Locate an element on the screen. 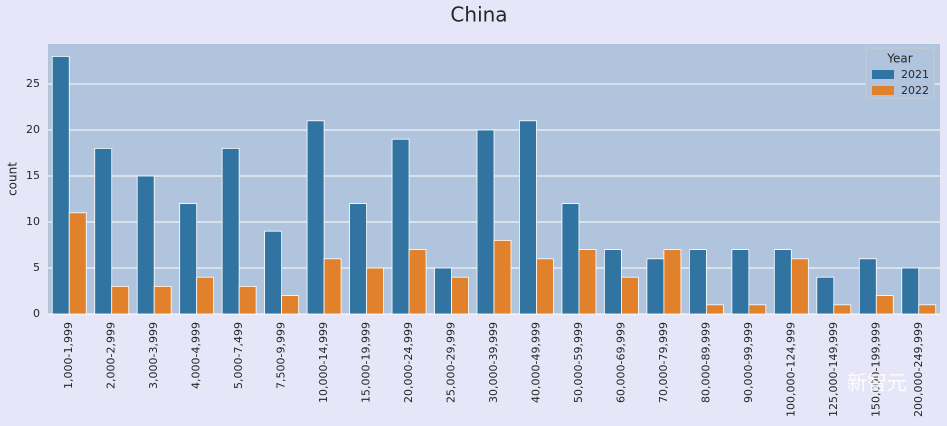  x-tick-label: 60,000-69,999 is located at coordinates (620, 362).